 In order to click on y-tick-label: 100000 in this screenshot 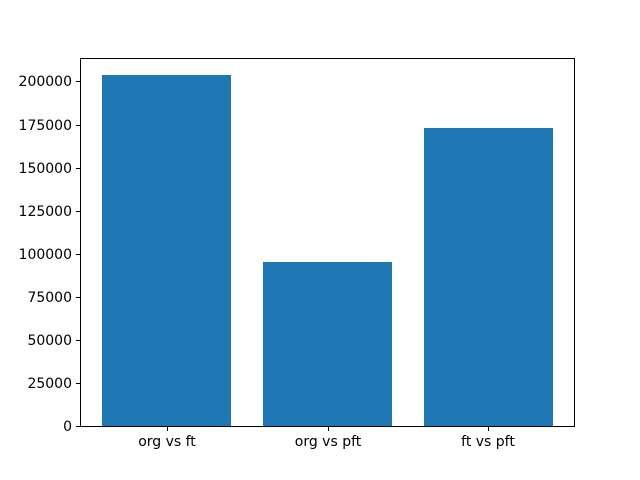, I will do `click(45, 255)`.